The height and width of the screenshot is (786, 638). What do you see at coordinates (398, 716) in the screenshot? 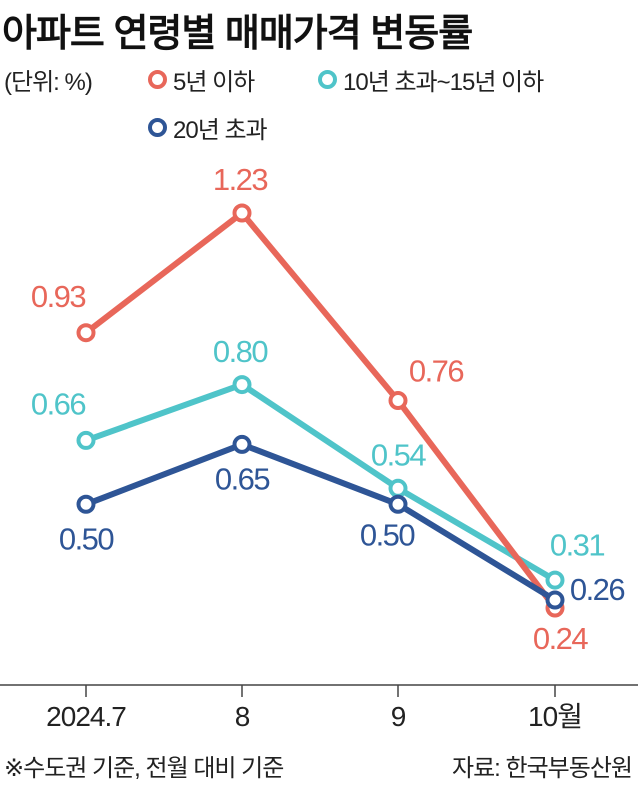
I see `x-tick-label: 9` at bounding box center [398, 716].